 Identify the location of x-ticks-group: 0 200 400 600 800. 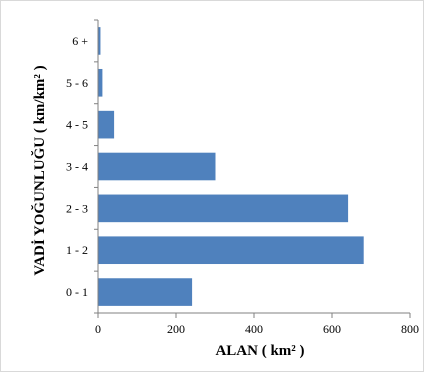
(257, 324).